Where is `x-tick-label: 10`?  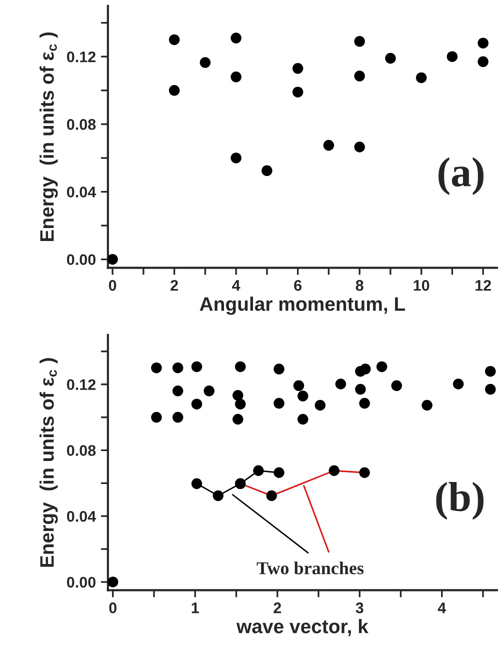
x-tick-label: 10 is located at coordinates (422, 285).